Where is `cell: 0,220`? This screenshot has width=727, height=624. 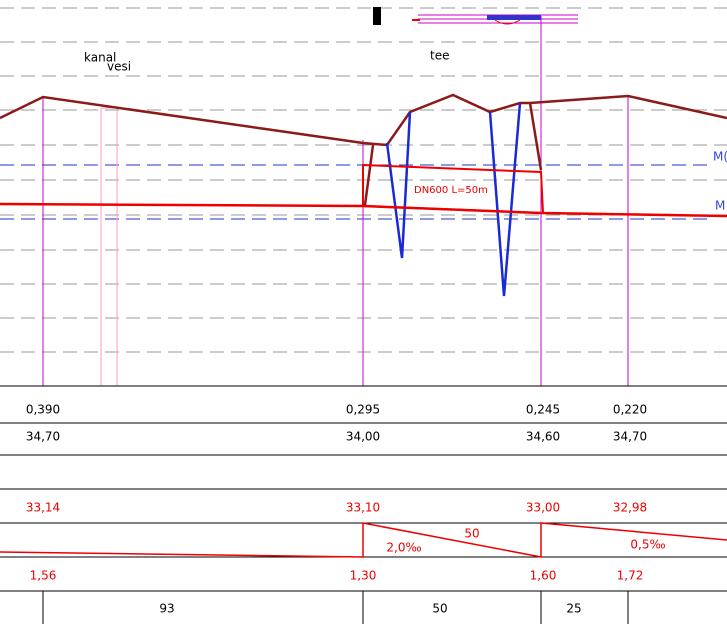 cell: 0,220 is located at coordinates (630, 410).